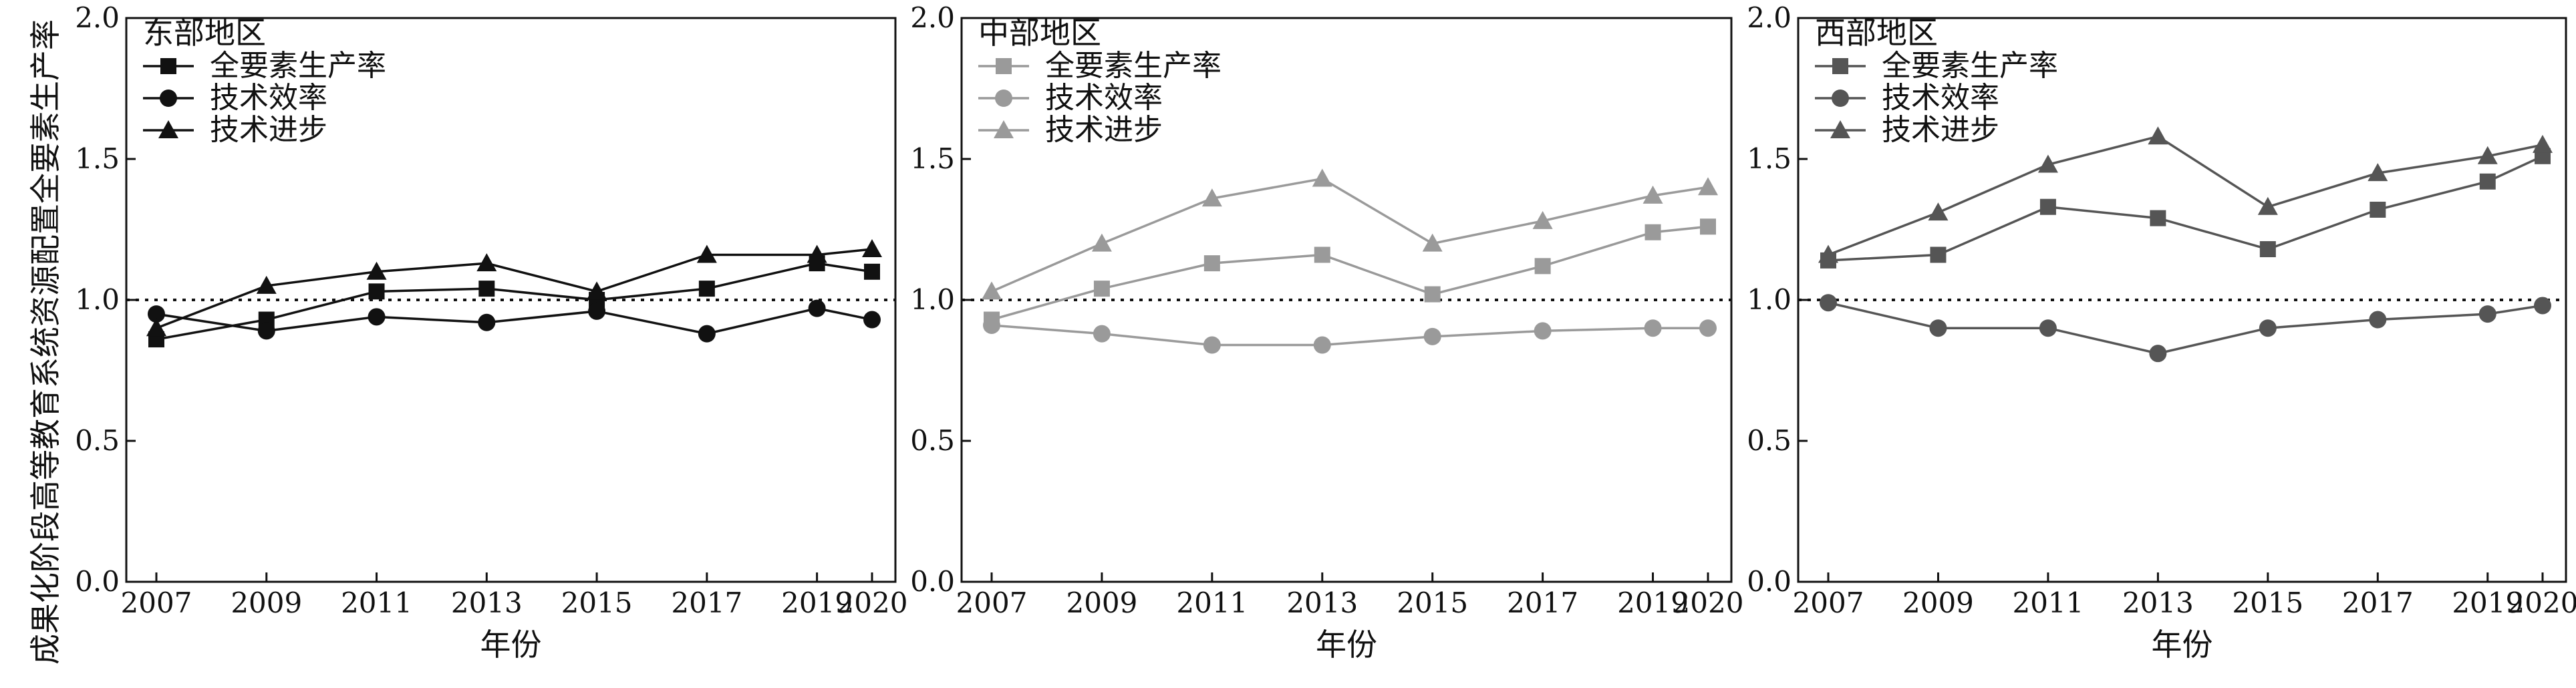 The width and height of the screenshot is (2576, 688). Describe the element at coordinates (1708, 602) in the screenshot. I see `x-tick-label: 2020` at that location.